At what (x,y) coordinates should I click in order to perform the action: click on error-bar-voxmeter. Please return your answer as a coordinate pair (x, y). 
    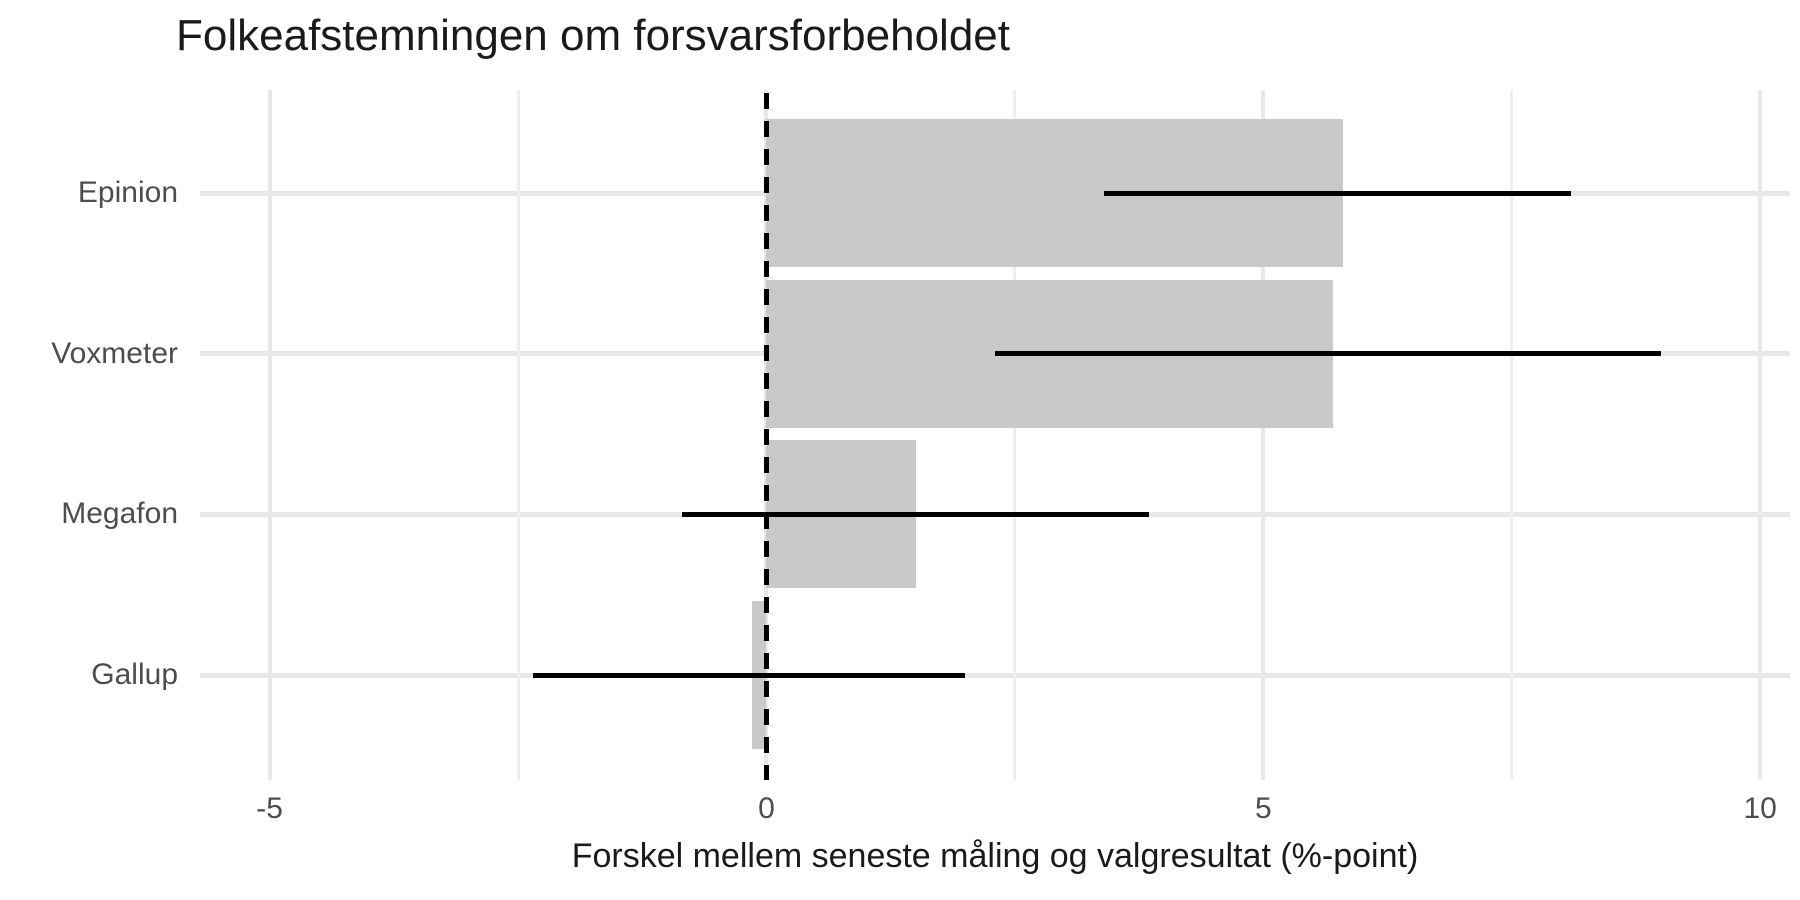
    Looking at the image, I should click on (1328, 354).